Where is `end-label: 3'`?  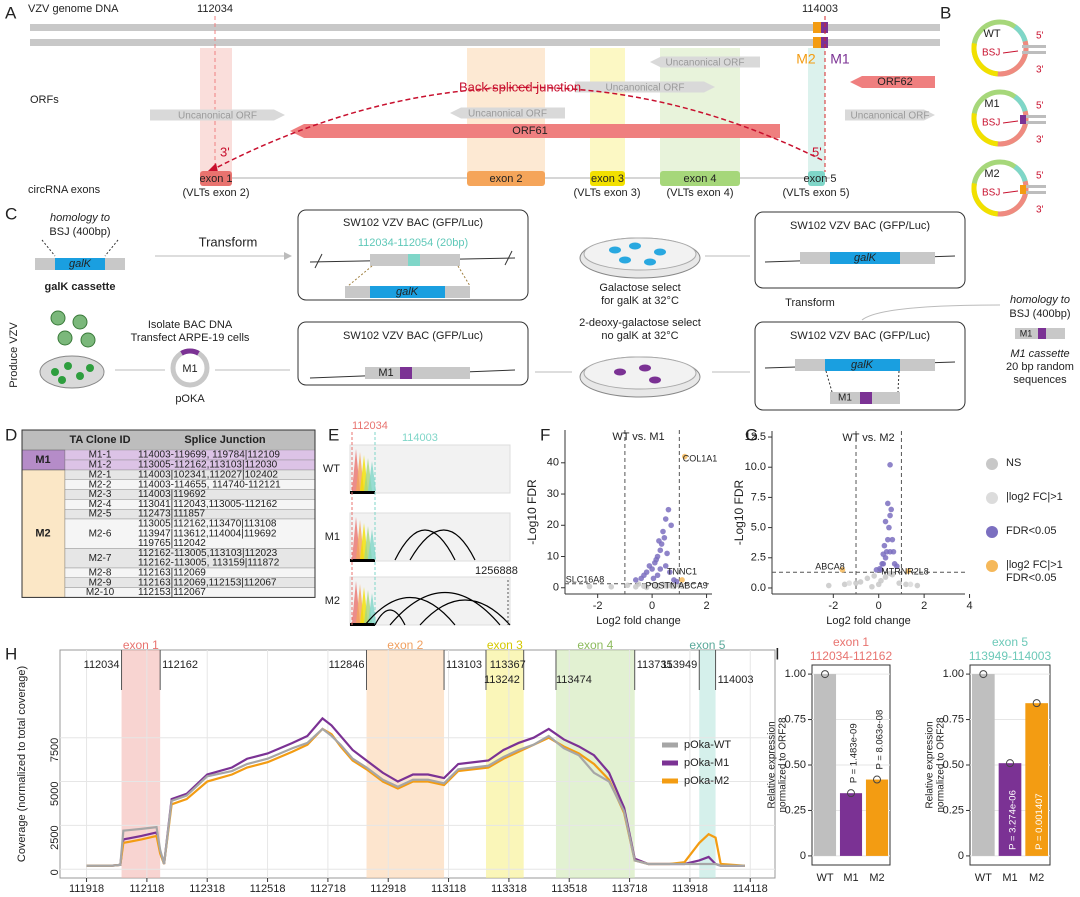 end-label: 3' is located at coordinates (1040, 70).